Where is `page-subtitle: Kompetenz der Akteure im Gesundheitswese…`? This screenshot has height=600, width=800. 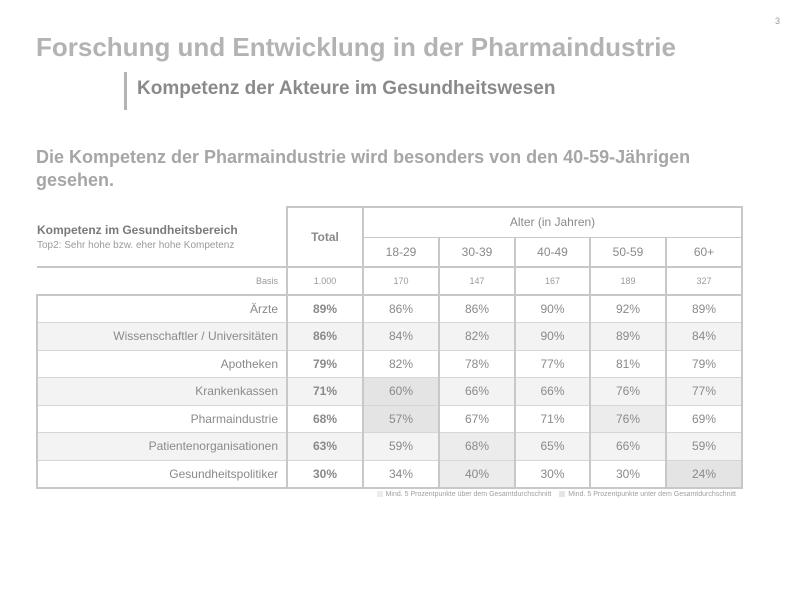 page-subtitle: Kompetenz der Akteure im Gesundheitswese… is located at coordinates (346, 88).